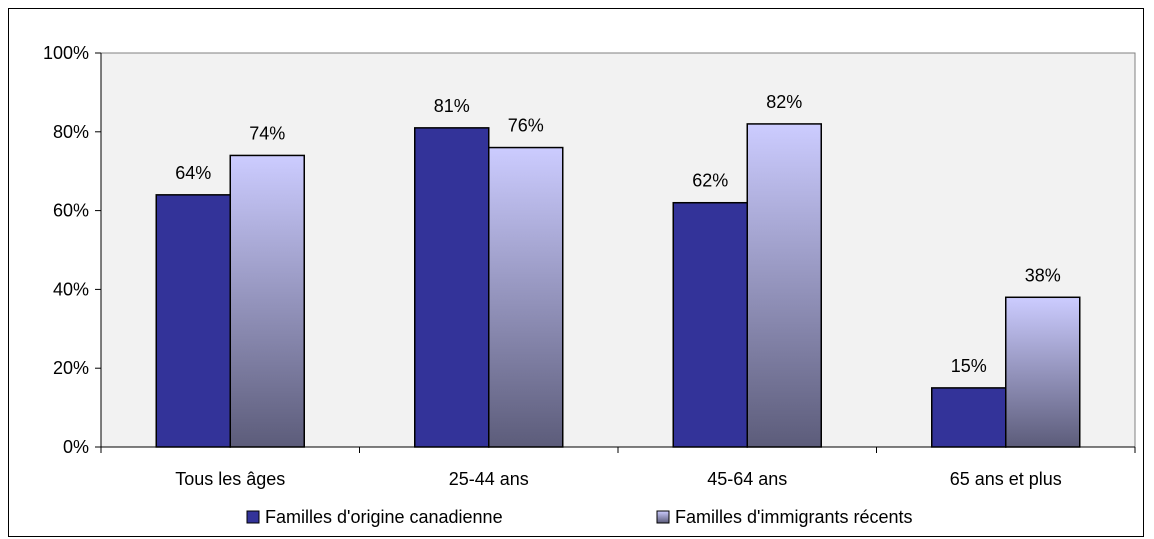 This screenshot has width=1154, height=539. What do you see at coordinates (71, 368) in the screenshot?
I see `y-tick-label: 20%` at bounding box center [71, 368].